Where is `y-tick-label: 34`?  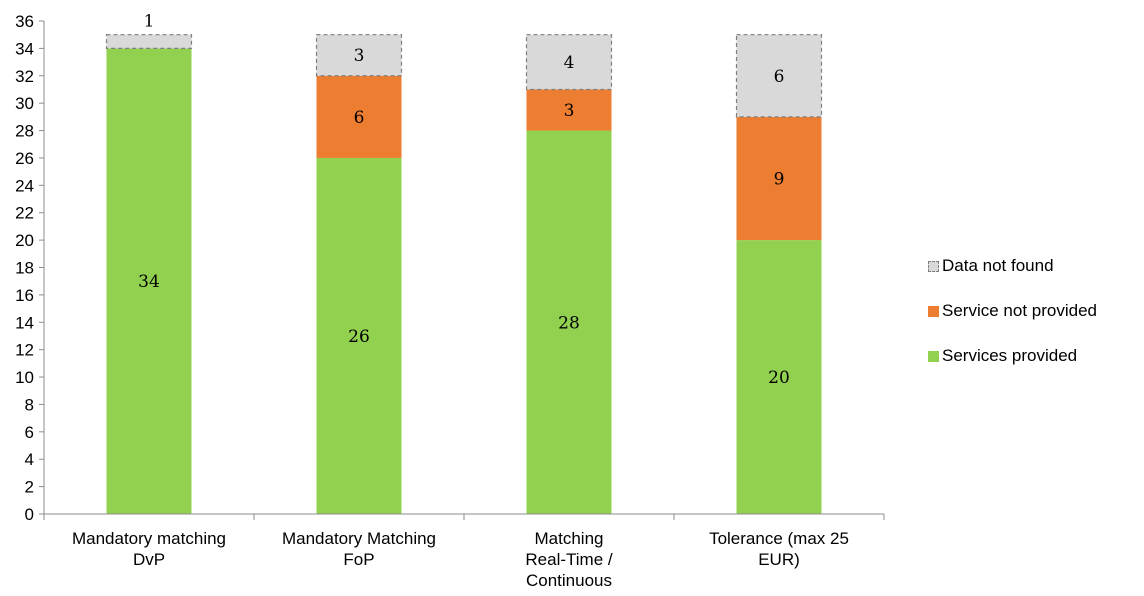
y-tick-label: 34 is located at coordinates (24, 48).